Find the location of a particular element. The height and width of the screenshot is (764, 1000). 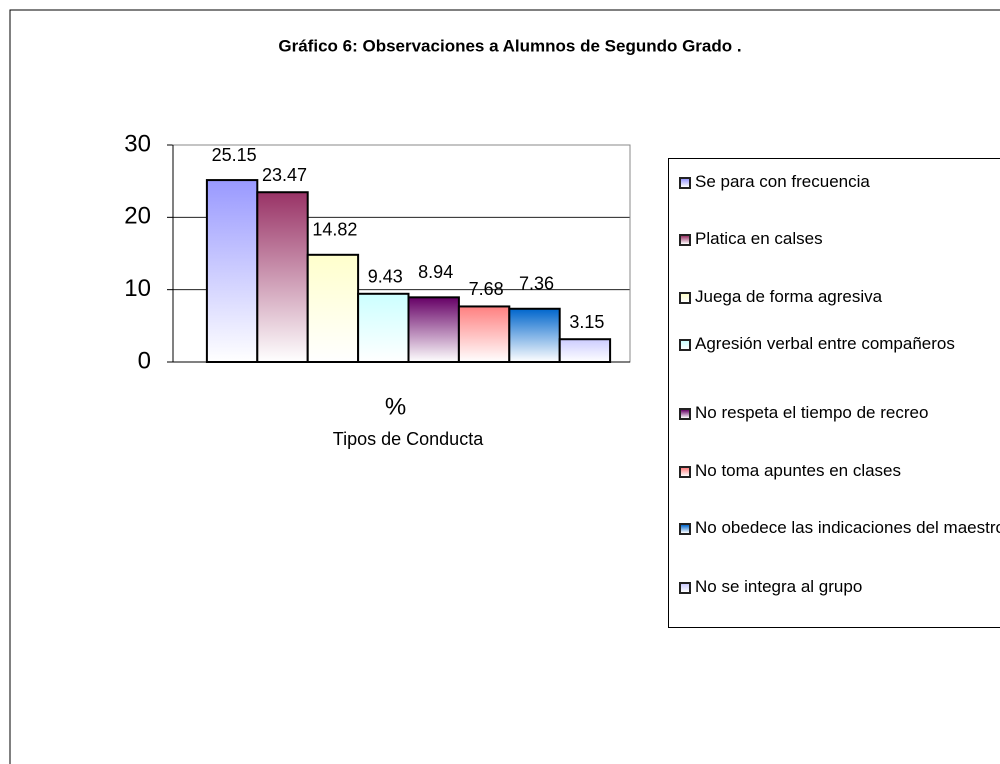

data-label: 3.15 is located at coordinates (586, 322).